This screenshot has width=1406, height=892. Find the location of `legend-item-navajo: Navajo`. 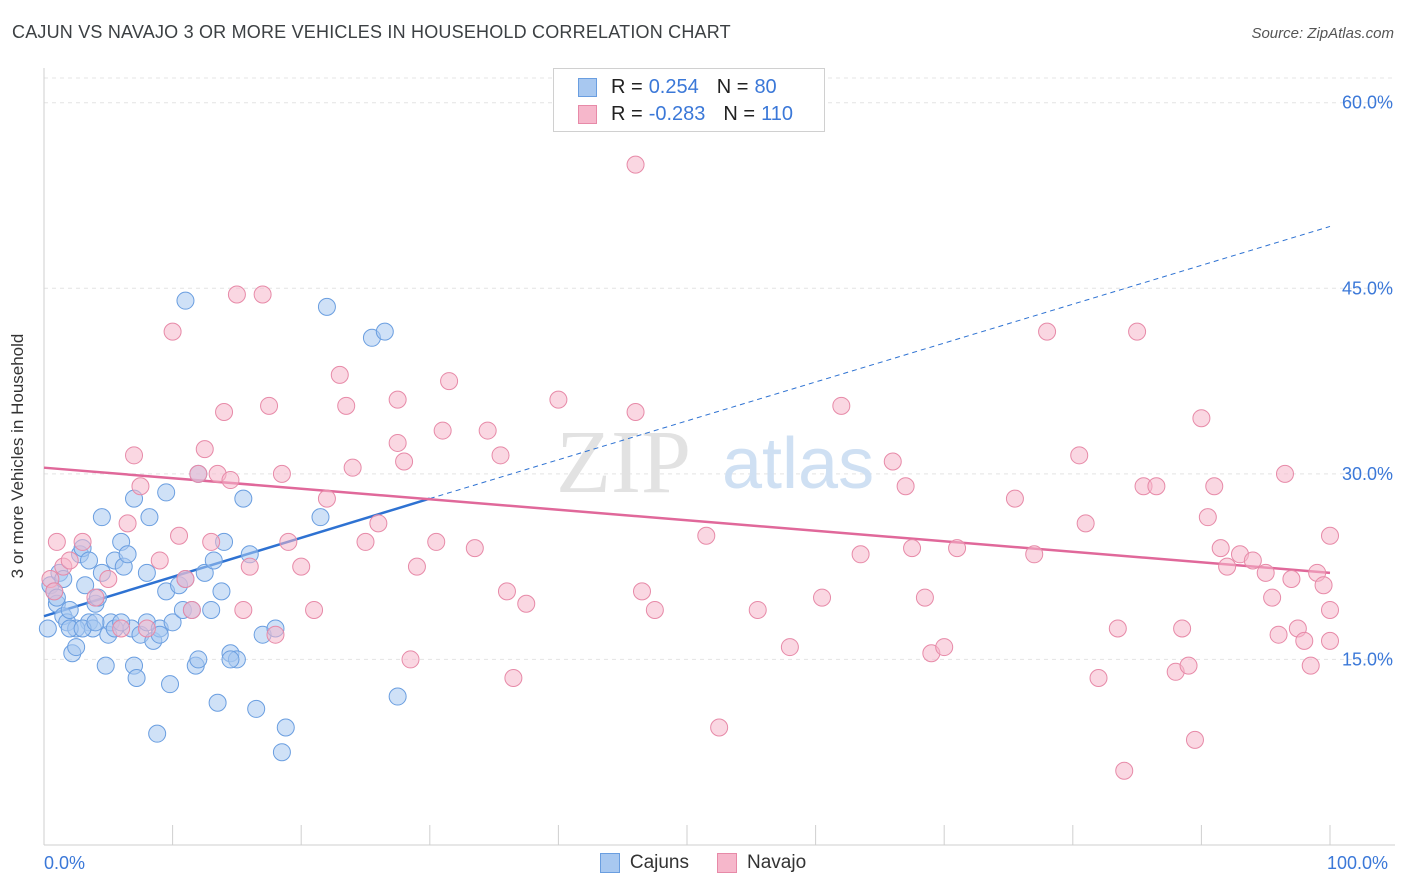

legend-item-navajo: Navajo is located at coordinates (761, 863).